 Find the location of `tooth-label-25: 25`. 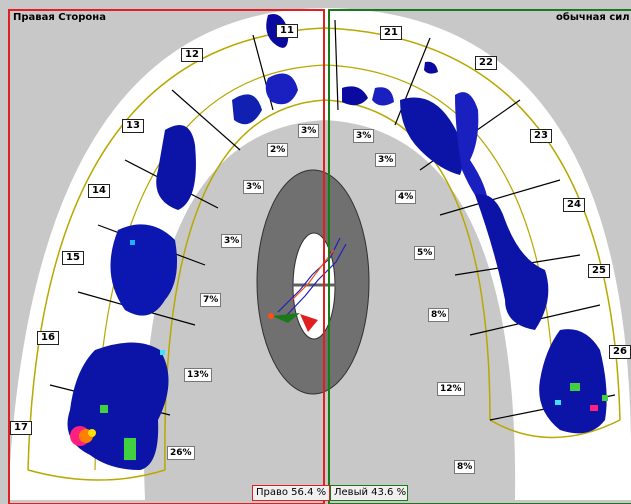

tooth-label-25: 25 is located at coordinates (599, 271).